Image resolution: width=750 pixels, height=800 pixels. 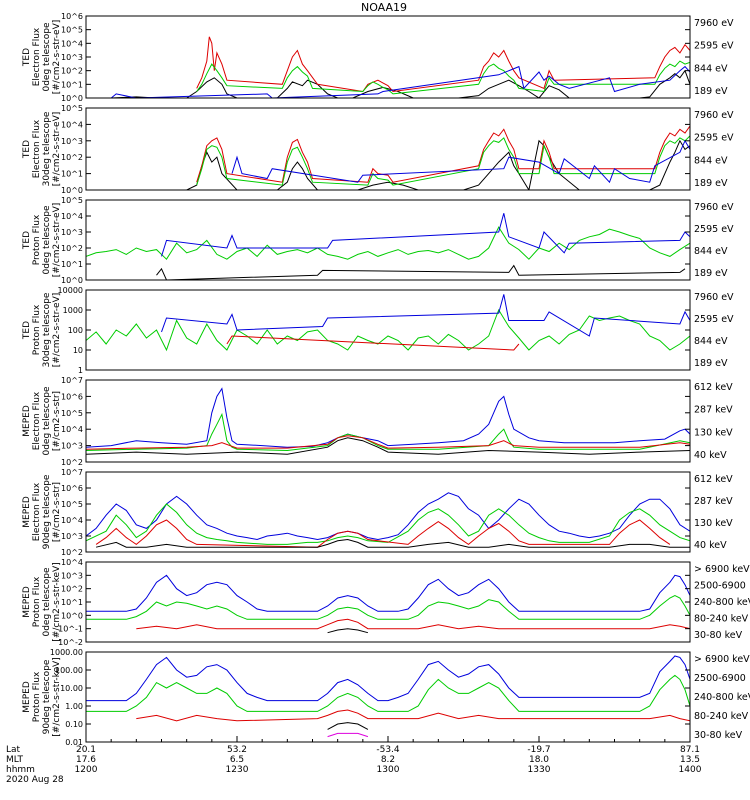 I want to click on y-tick-label: 0.01, so click(x=74, y=742).